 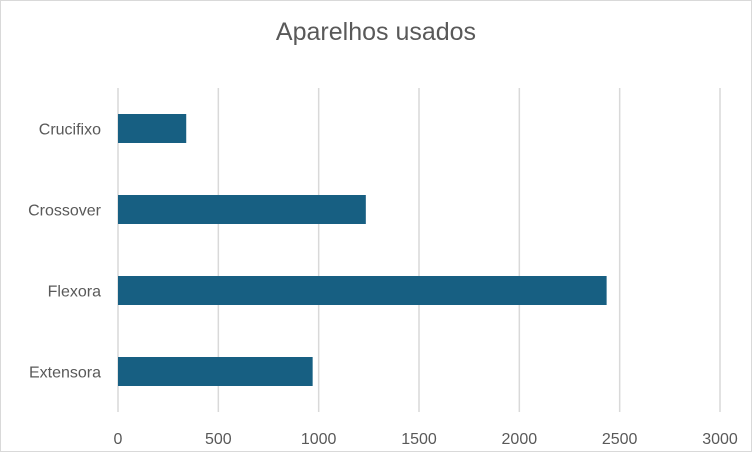 I want to click on category-label-crossover: Crossover, so click(x=65, y=211).